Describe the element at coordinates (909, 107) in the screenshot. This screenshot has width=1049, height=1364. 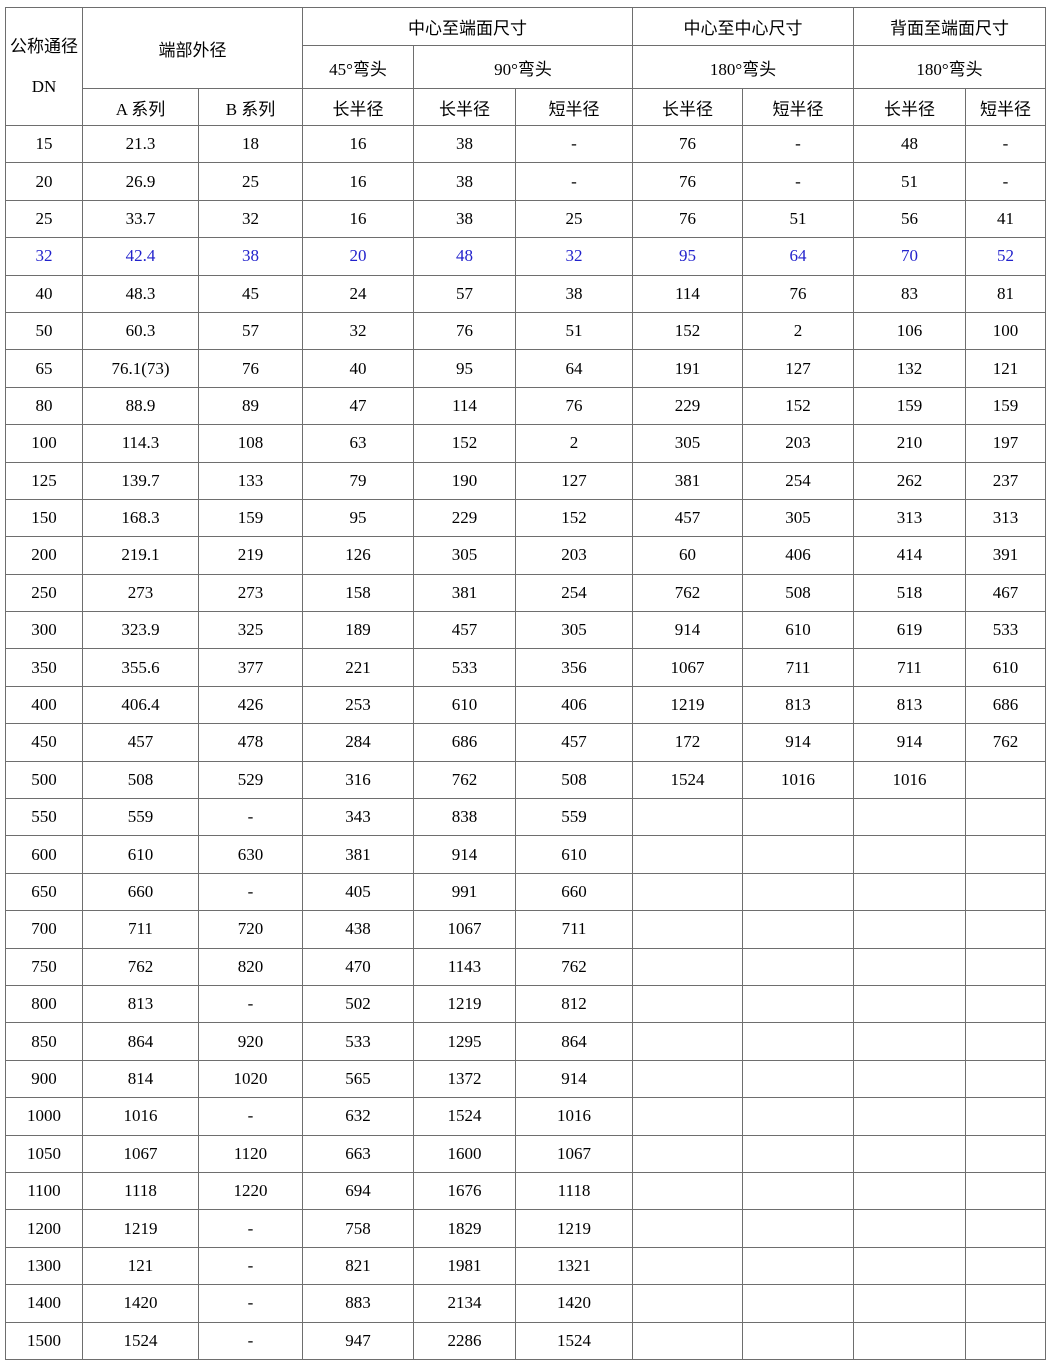
I see `header-180b-long-radius: 长半径` at that location.